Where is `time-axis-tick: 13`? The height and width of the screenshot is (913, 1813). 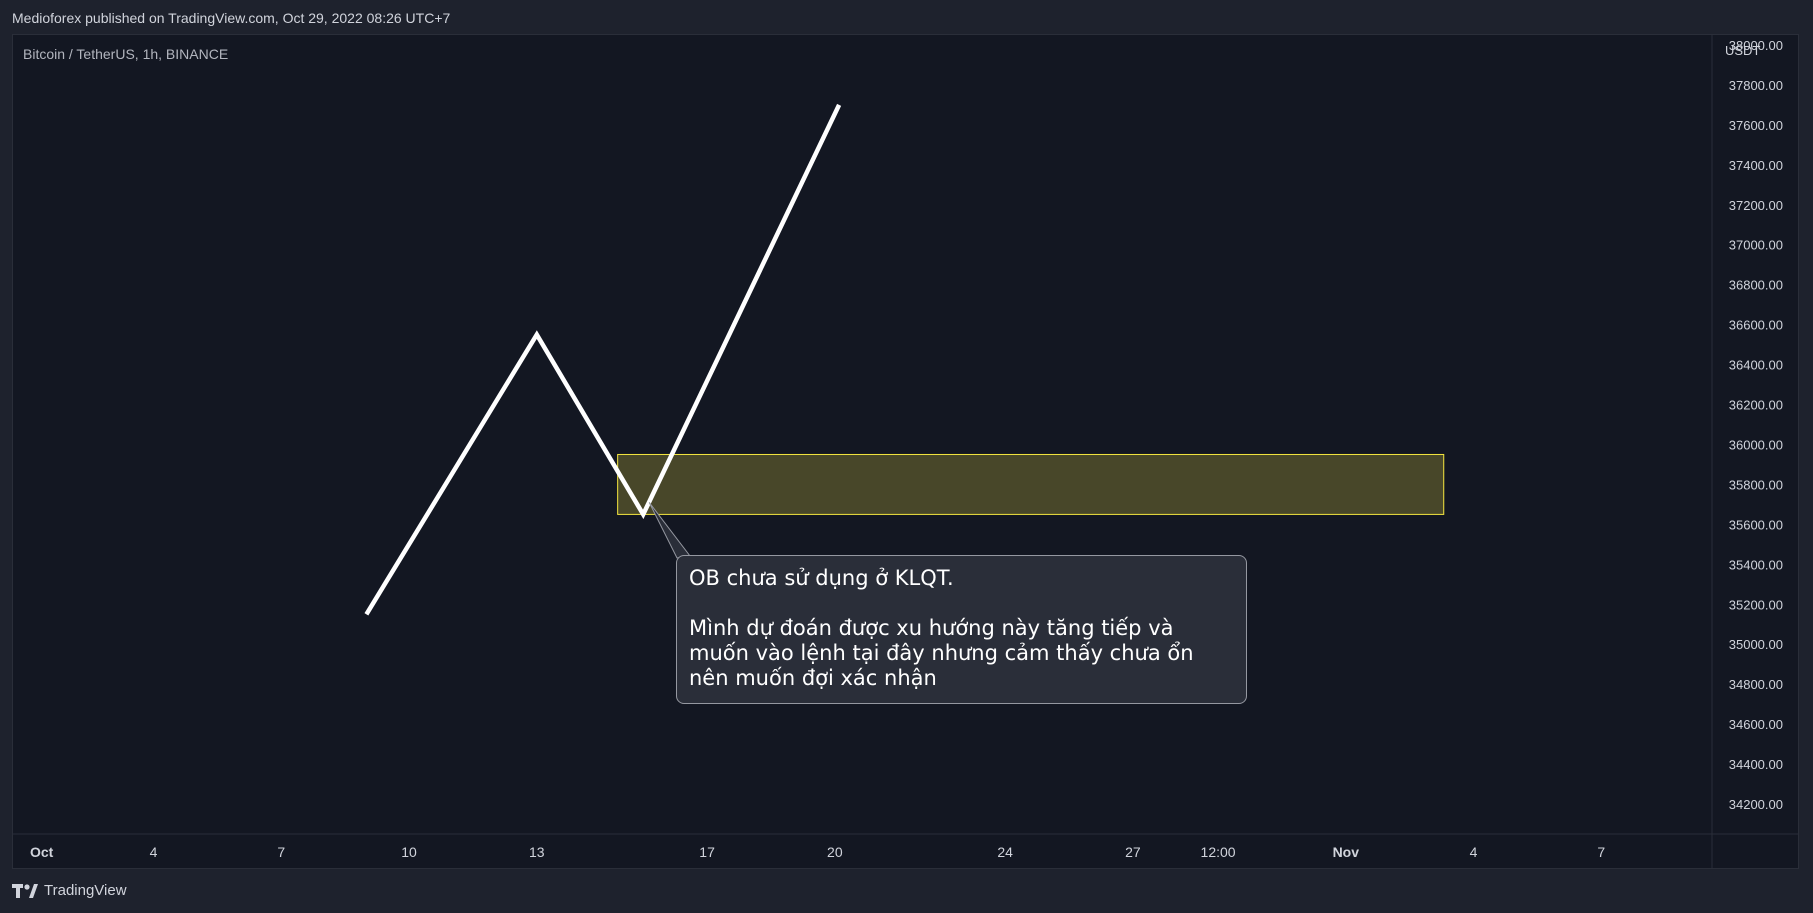
time-axis-tick: 13 is located at coordinates (537, 852).